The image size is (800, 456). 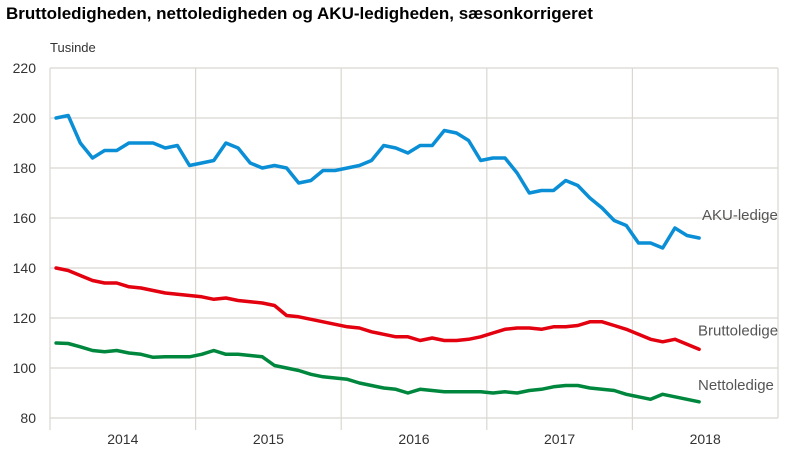 What do you see at coordinates (122, 439) in the screenshot?
I see `x-tick-label: 2014` at bounding box center [122, 439].